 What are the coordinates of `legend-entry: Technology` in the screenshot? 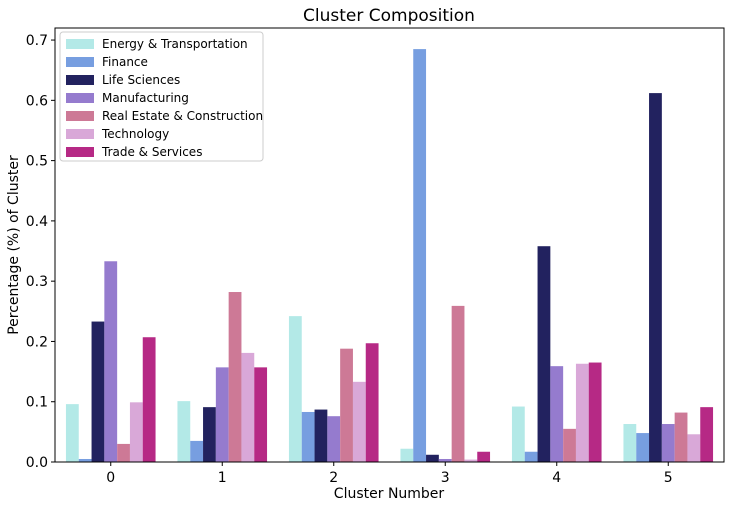 It's located at (135, 134).